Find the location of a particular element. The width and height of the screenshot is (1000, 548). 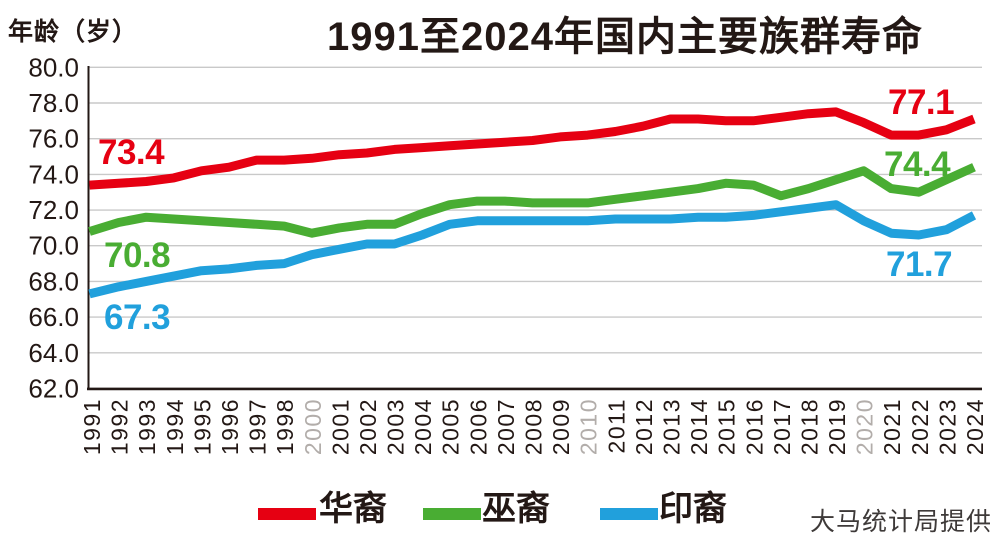

y-tick-label: 66.0 is located at coordinates (53, 317).